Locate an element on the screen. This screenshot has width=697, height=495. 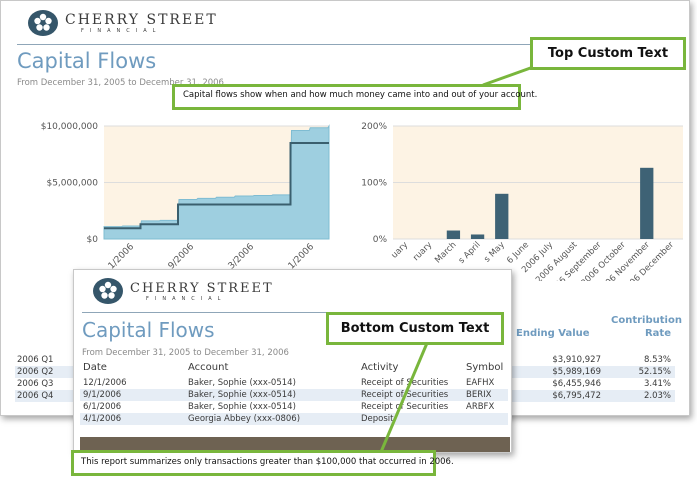
contribution-header-line2: Rate is located at coordinates (657, 333).